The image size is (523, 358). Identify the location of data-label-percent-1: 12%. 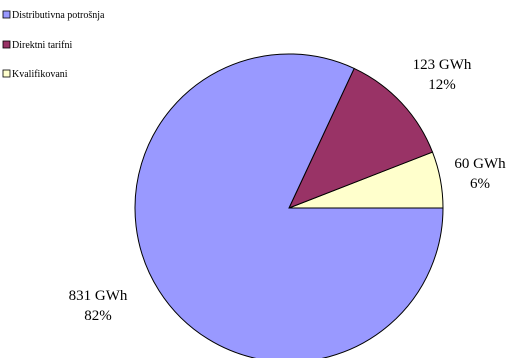
(442, 85).